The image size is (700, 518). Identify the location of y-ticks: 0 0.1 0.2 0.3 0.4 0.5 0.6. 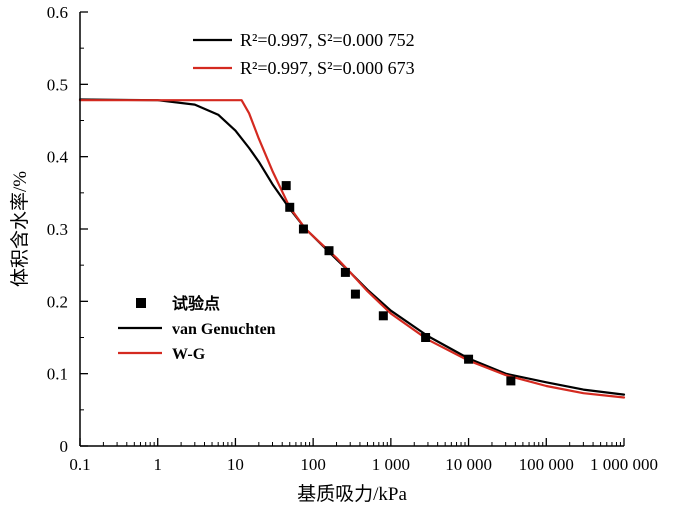
(67, 229).